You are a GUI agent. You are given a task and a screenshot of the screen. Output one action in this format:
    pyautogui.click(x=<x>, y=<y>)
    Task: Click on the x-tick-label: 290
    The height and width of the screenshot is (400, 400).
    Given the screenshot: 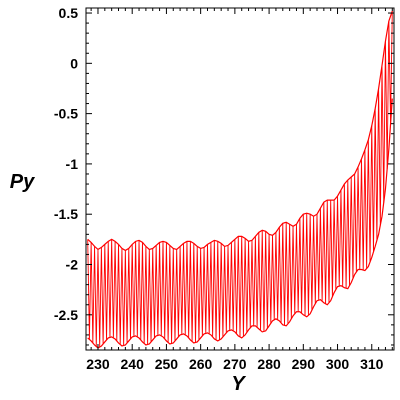 What is the action you would take?
    pyautogui.click(x=304, y=364)
    